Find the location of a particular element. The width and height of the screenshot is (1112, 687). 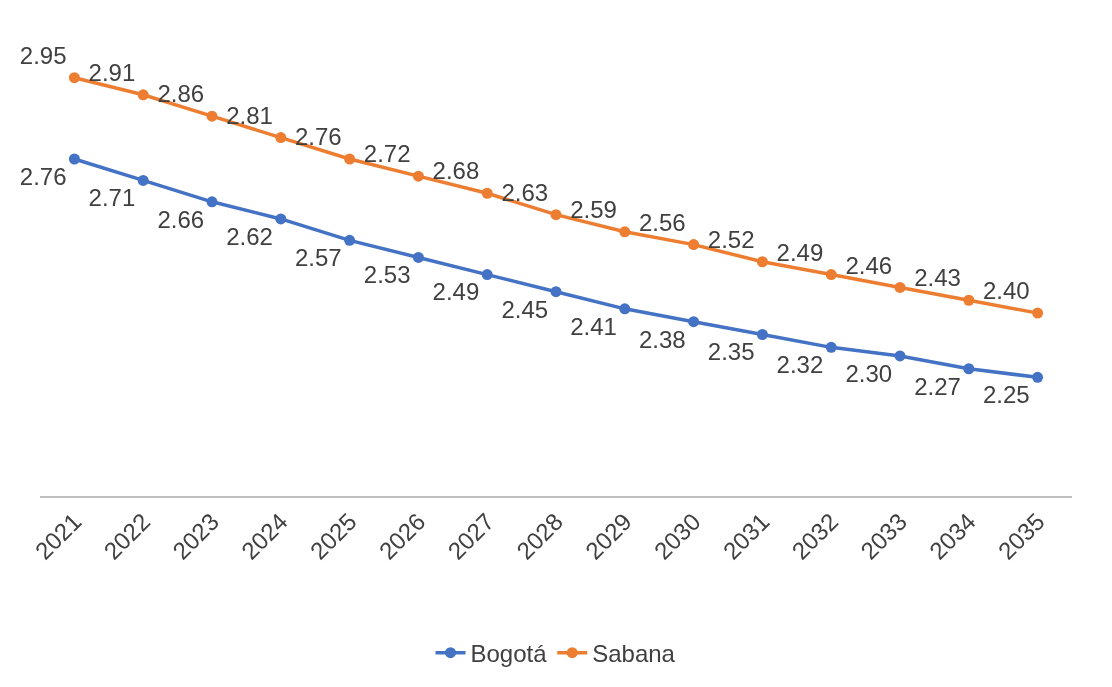

data-label: 2.57 is located at coordinates (318, 258).